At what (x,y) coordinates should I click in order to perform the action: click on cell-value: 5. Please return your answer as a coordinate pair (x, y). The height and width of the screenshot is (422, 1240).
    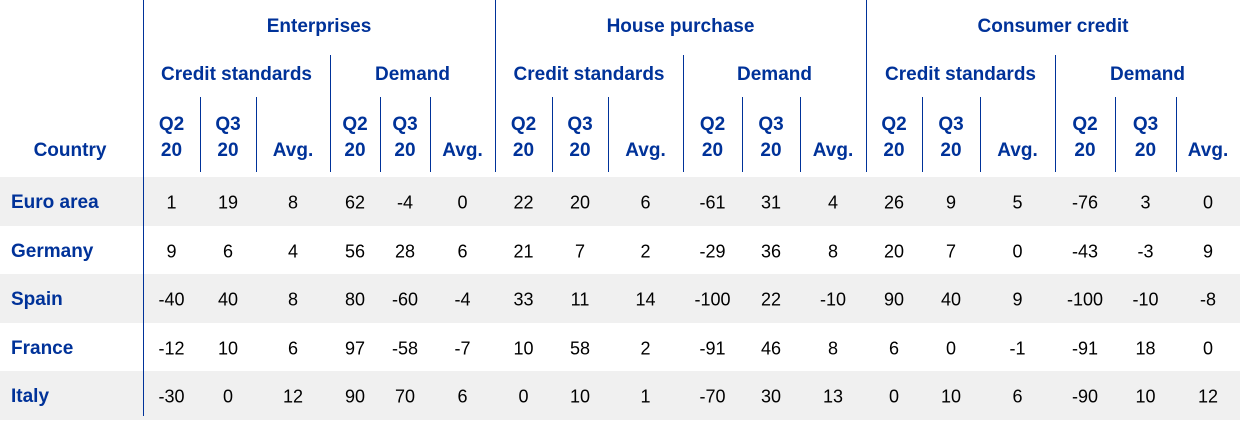
    Looking at the image, I should click on (1017, 202).